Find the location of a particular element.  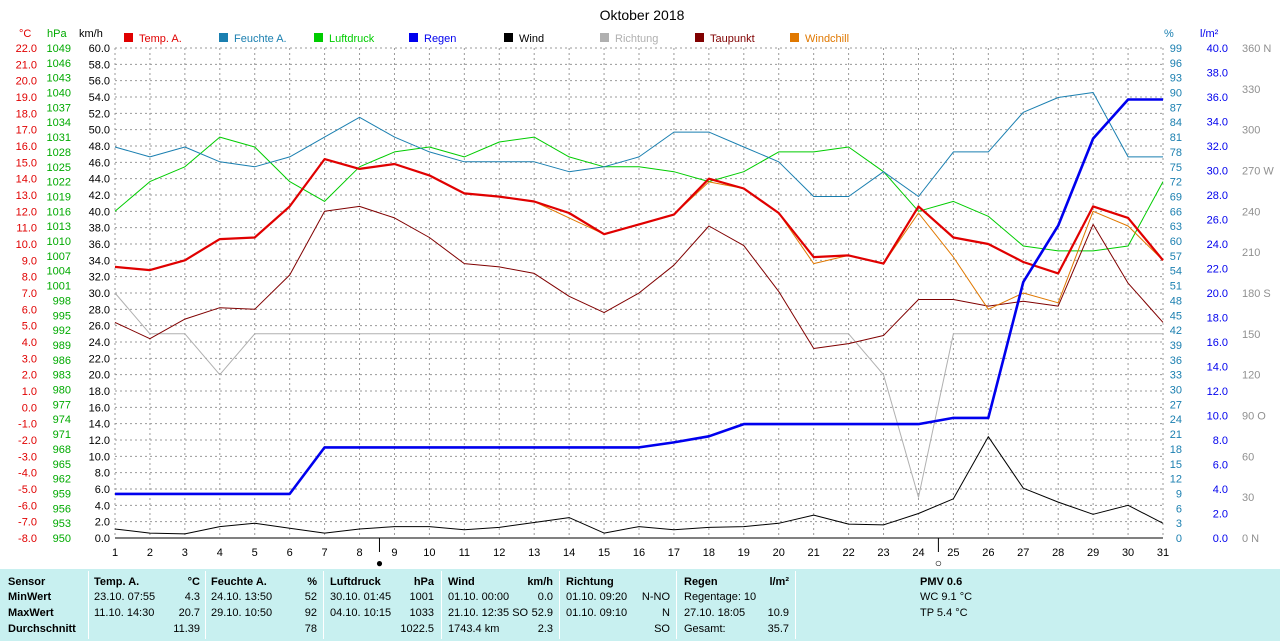

pressure_hpa-tick-label: 986 is located at coordinates (62, 361).